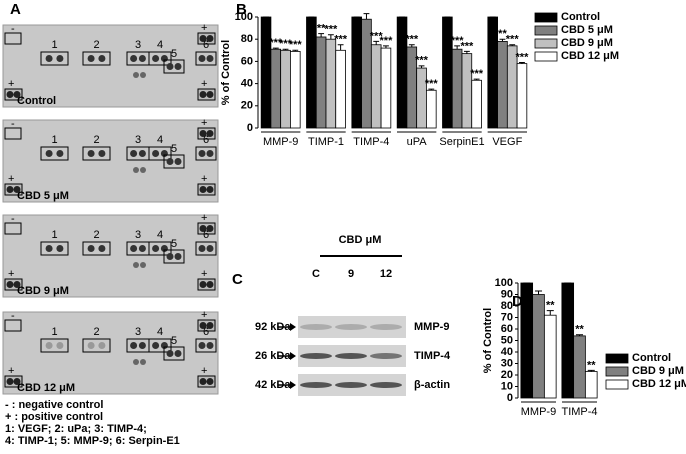 The height and width of the screenshot is (454, 686). I want to click on y-tick-label: 0, so click(510, 398).